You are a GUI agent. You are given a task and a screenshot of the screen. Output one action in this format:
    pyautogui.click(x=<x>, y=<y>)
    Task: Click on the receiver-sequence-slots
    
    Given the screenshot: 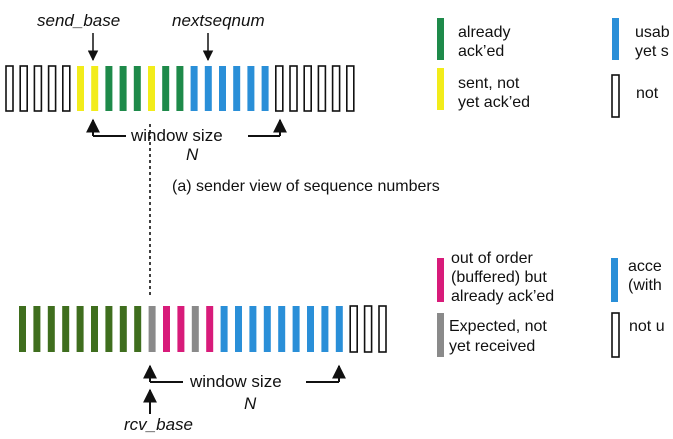 What is the action you would take?
    pyautogui.click(x=203, y=329)
    